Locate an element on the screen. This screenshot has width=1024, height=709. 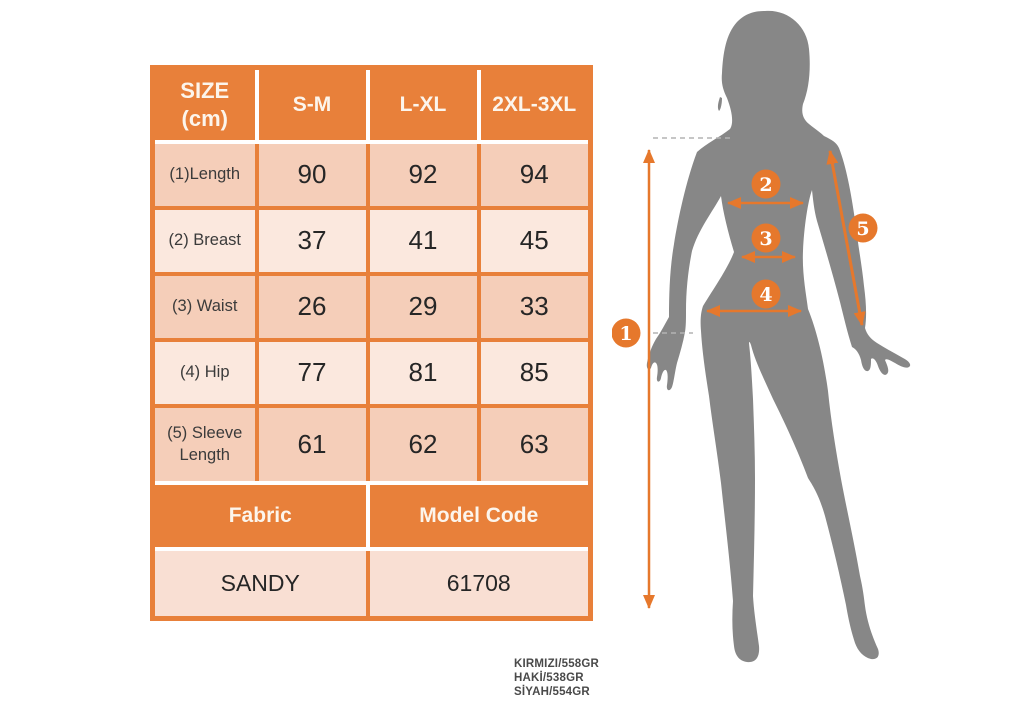
marker-1-circle is located at coordinates (626, 333).